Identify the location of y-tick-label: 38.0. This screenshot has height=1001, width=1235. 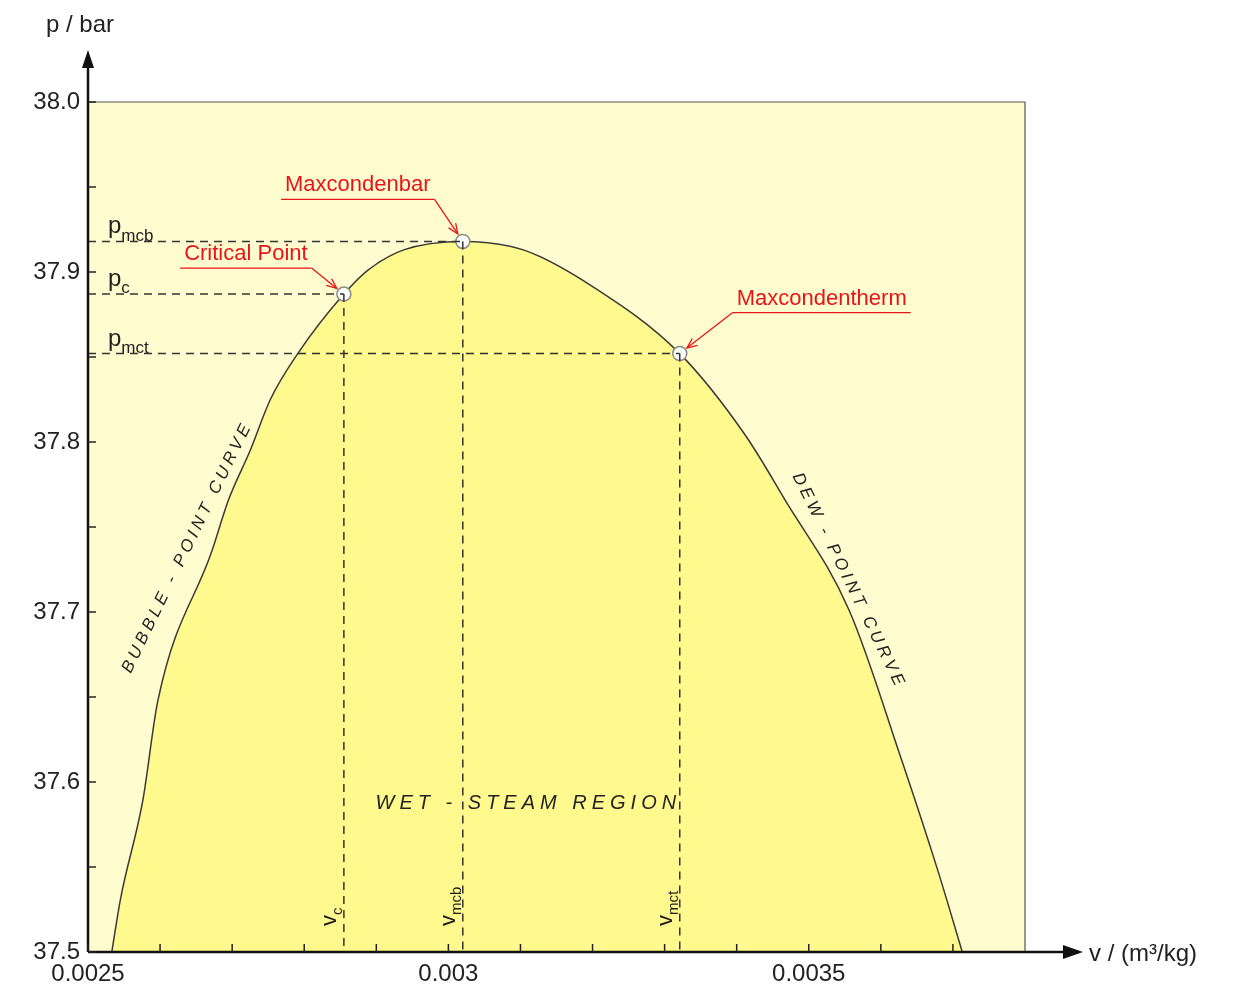
(56, 100).